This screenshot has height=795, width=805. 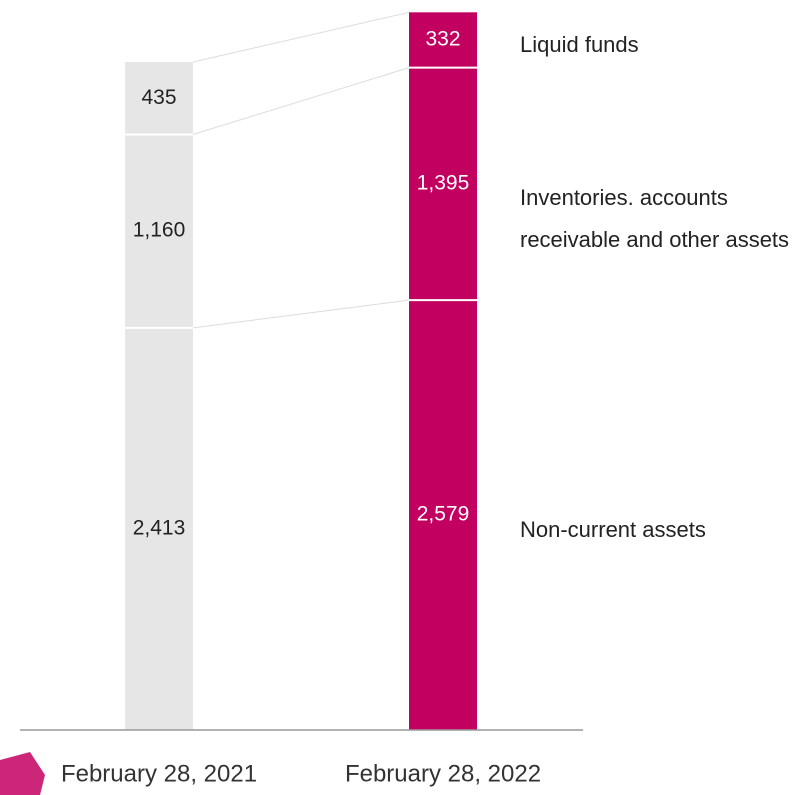 I want to click on value-label: 435, so click(x=158, y=97).